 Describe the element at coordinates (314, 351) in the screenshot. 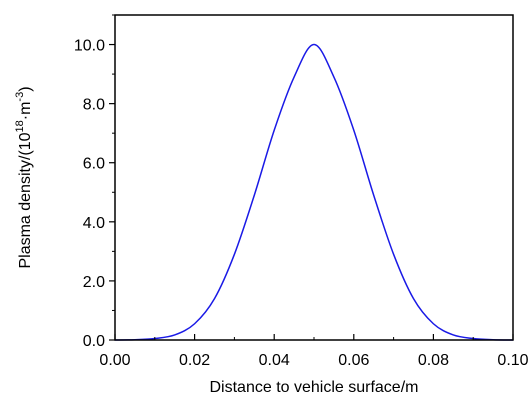

I see `x-axis-ticks: 0.00 0.02 0.04 0.06 0.08 0.10` at that location.